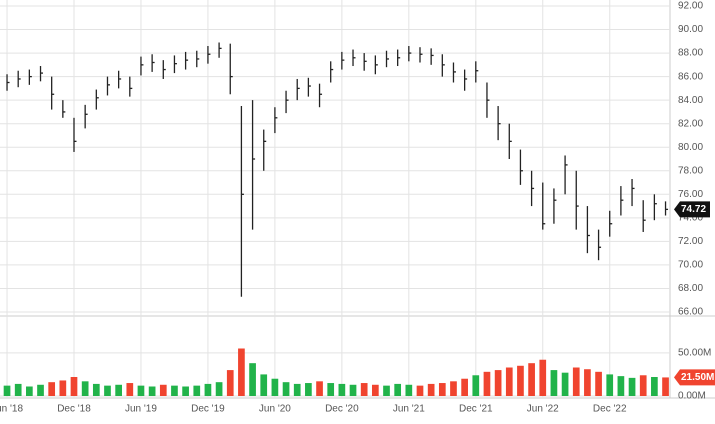 This screenshot has height=424, width=715. What do you see at coordinates (543, 409) in the screenshot?
I see `x-tick-label: Jun '22` at bounding box center [543, 409].